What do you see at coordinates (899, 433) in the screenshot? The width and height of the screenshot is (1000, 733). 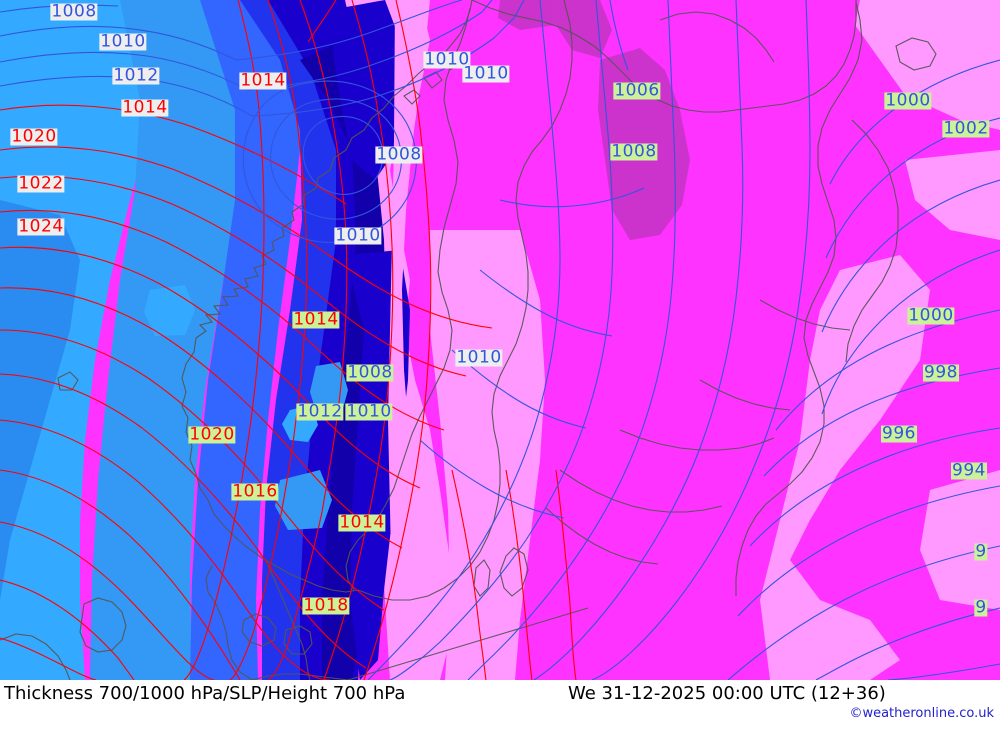 I see `height-contour-label: 996` at bounding box center [899, 433].